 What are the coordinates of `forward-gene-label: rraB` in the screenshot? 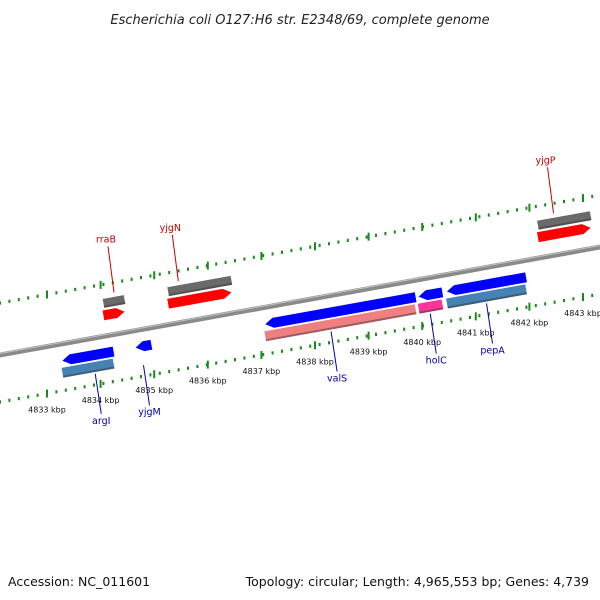 It's located at (106, 239).